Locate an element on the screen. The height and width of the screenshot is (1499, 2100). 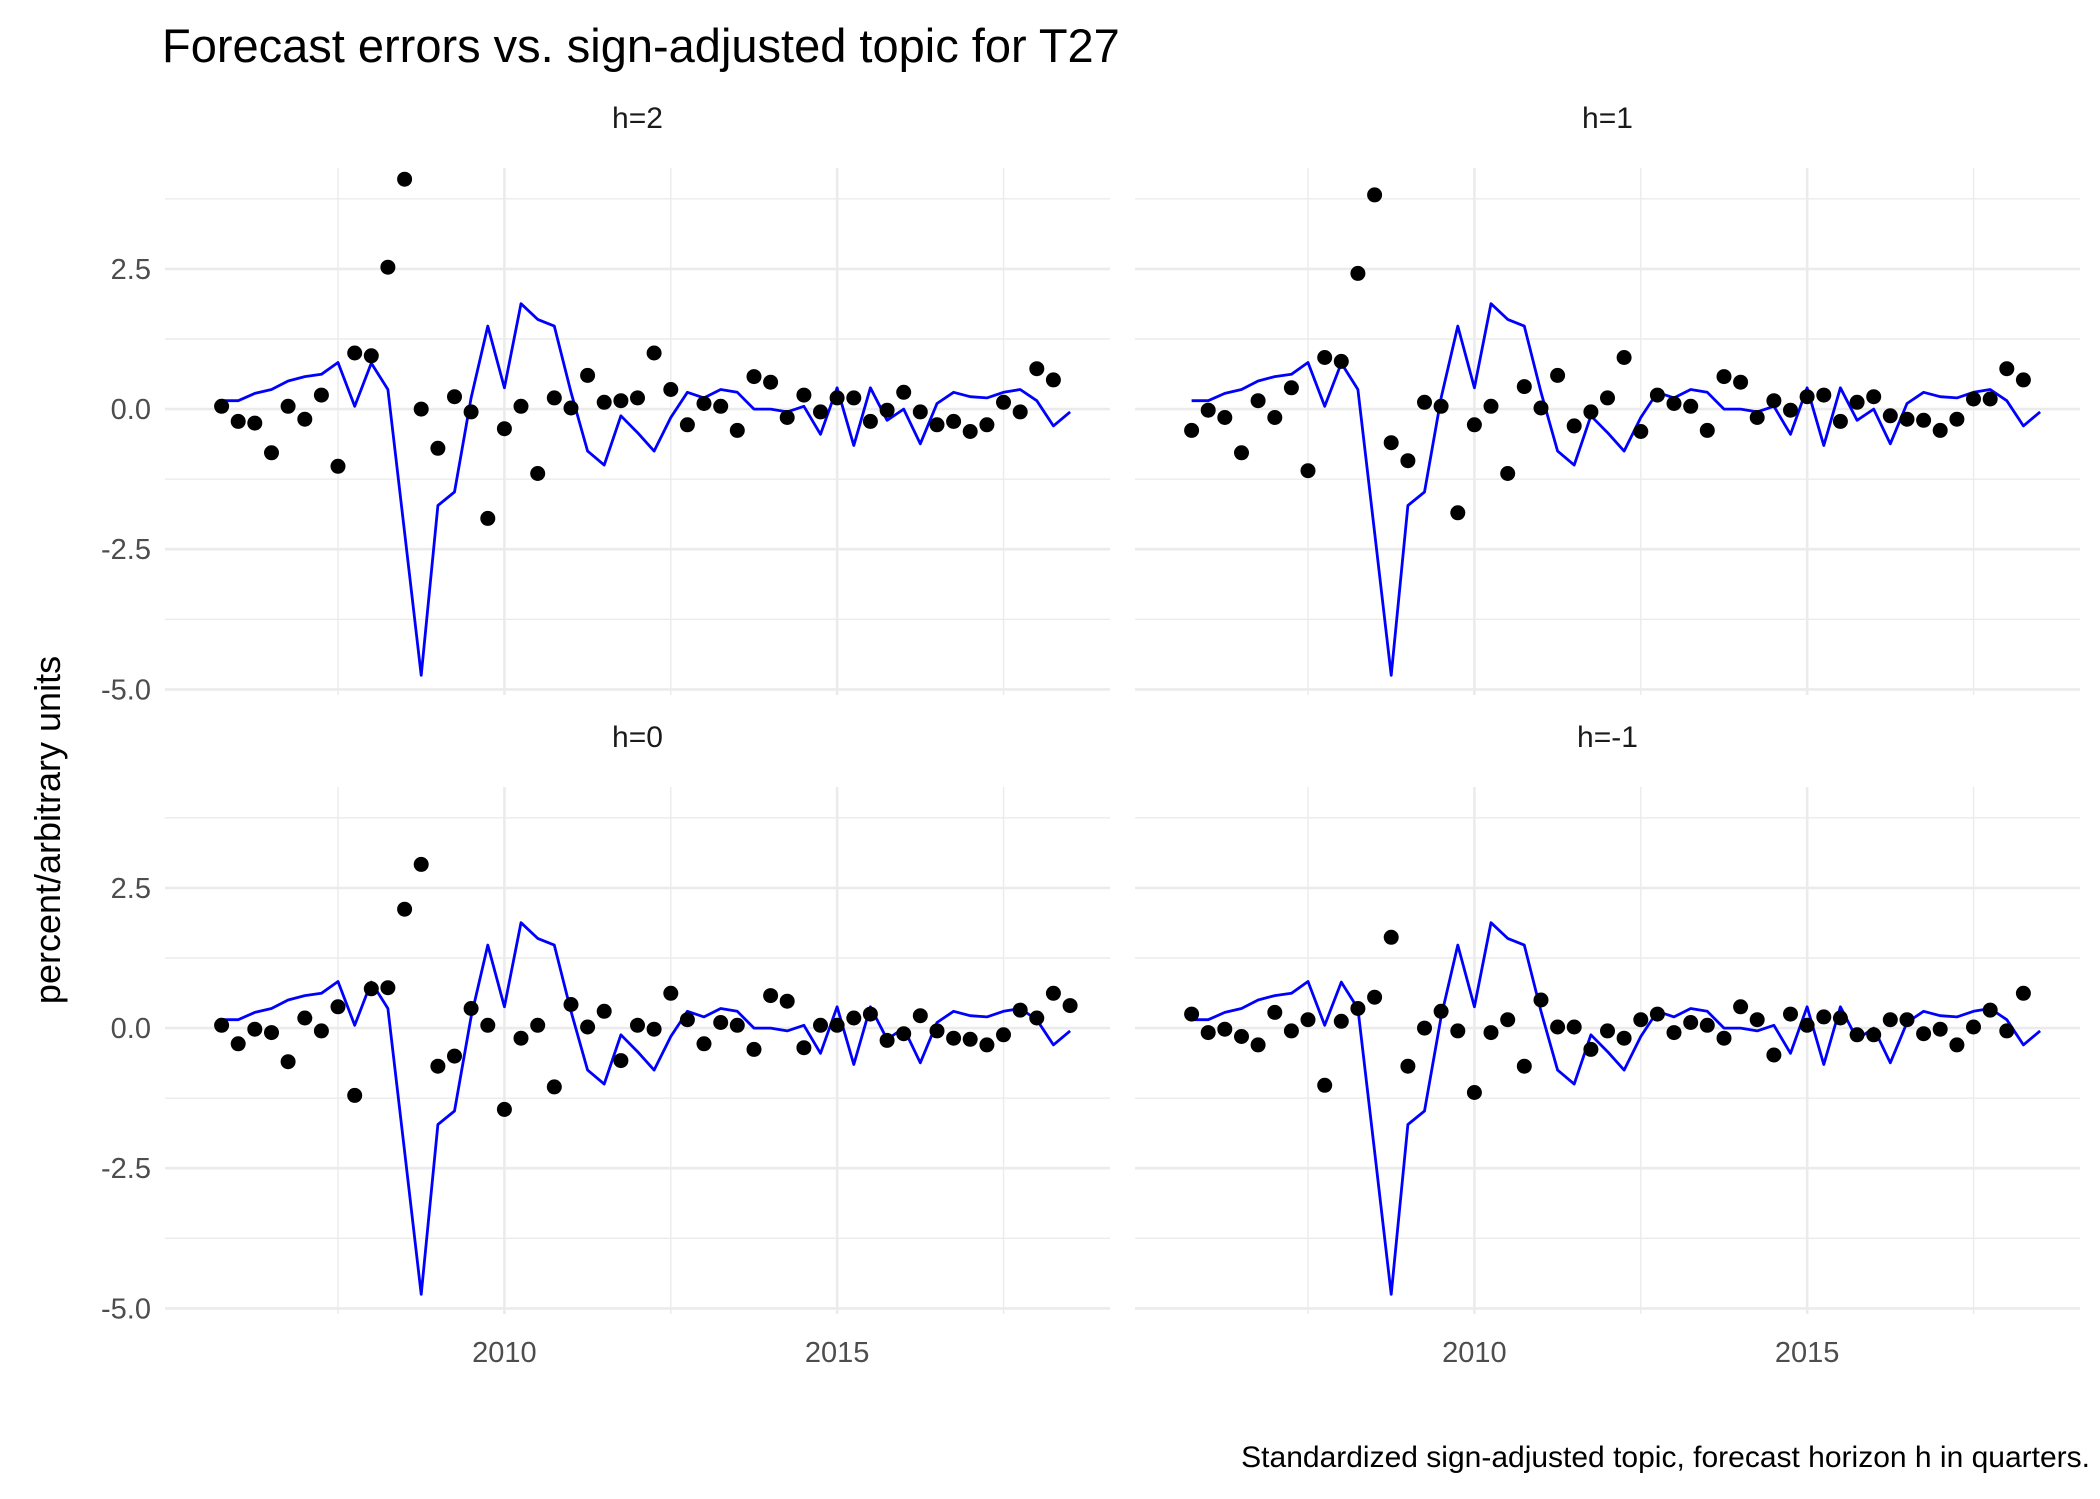
y-tick-label: 2.5 is located at coordinates (131, 270).